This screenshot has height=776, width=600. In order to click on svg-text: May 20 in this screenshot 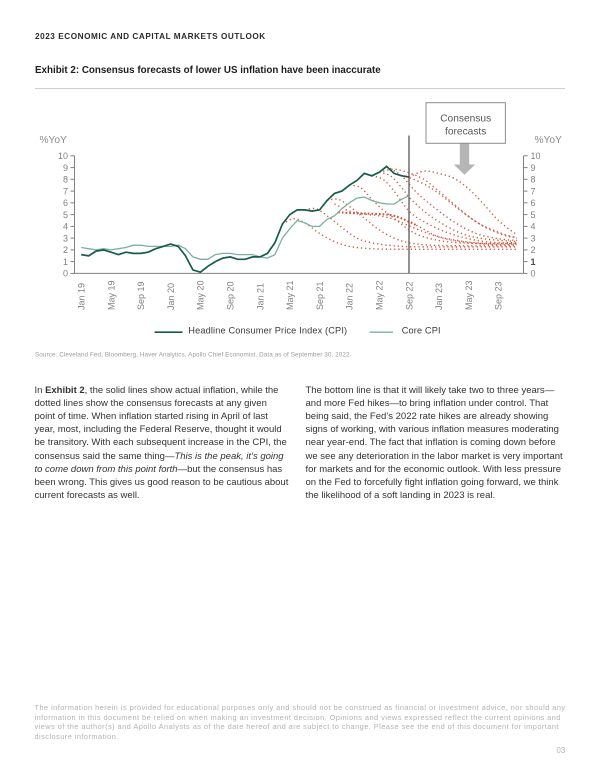, I will do `click(201, 295)`.